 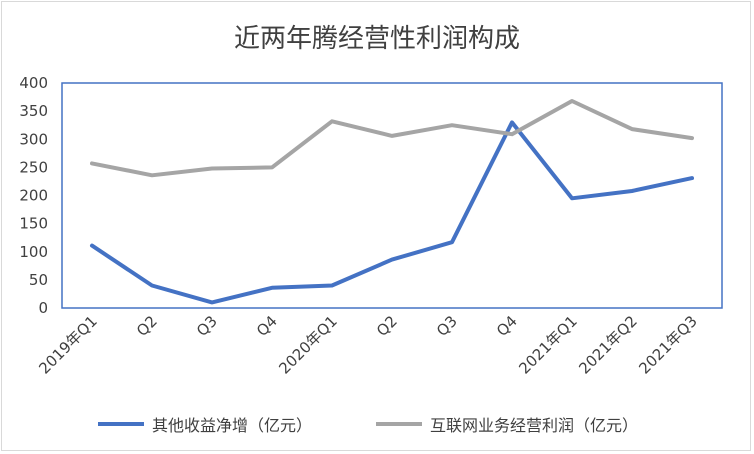 I want to click on y-tick-label: 0, so click(x=43, y=308).